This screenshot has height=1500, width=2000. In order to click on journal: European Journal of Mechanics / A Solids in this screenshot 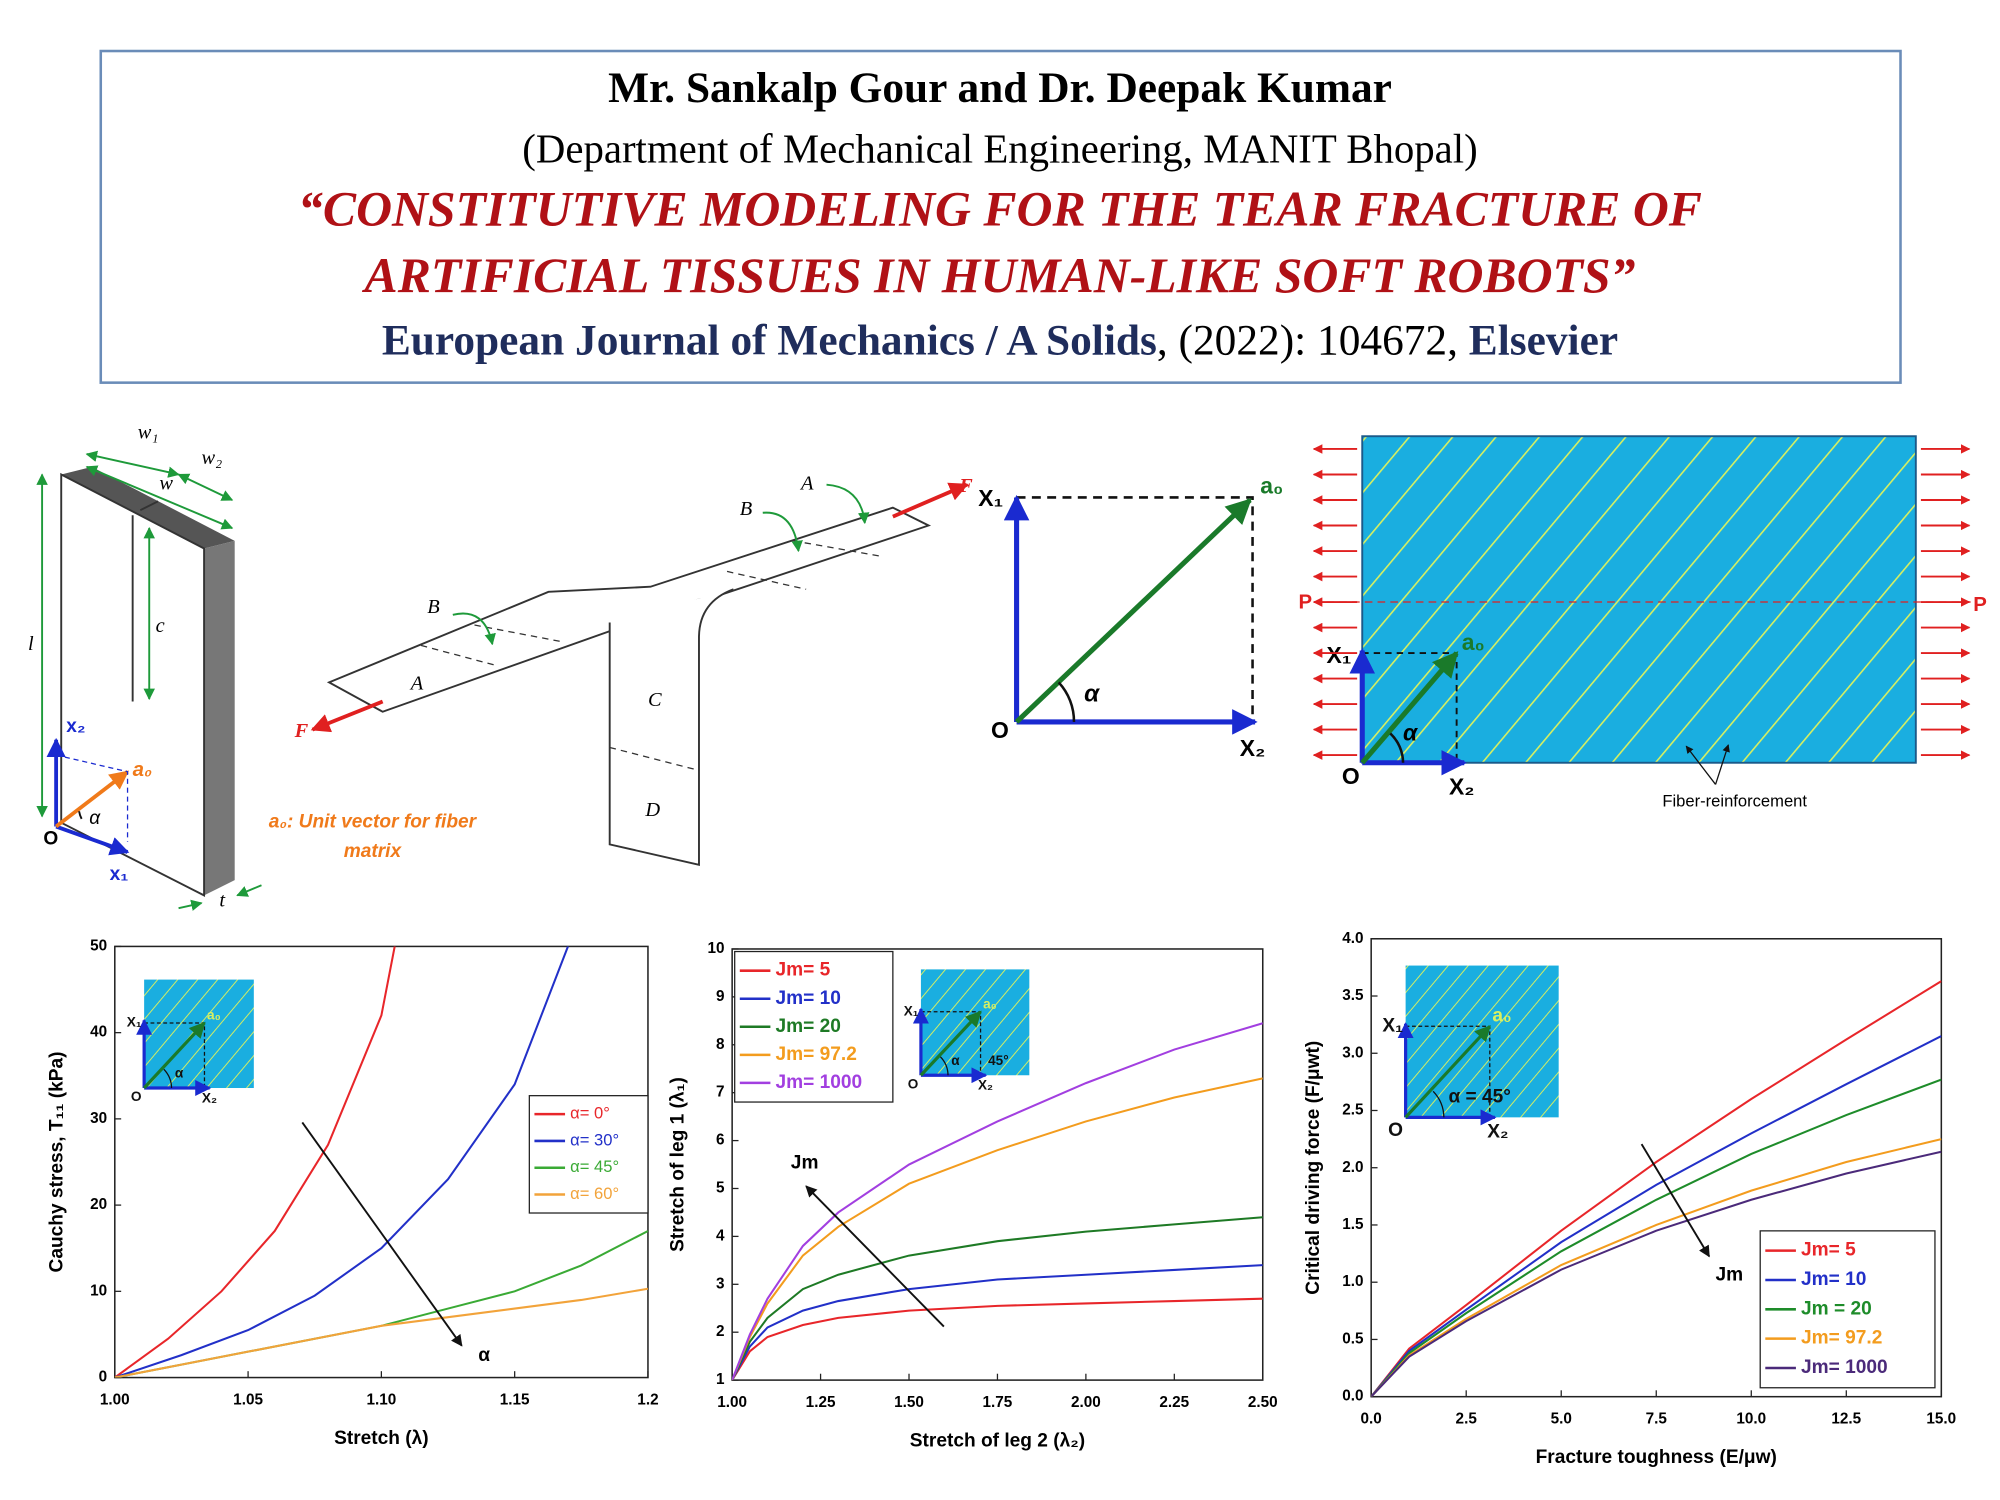, I will do `click(769, 340)`.